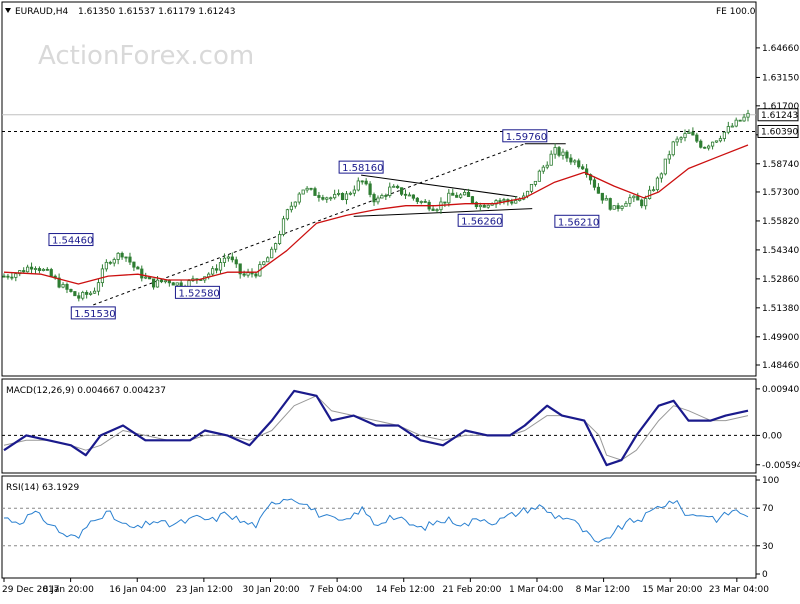  Describe the element at coordinates (768, 547) in the screenshot. I see `rsi-y-tick-label: 30` at that location.